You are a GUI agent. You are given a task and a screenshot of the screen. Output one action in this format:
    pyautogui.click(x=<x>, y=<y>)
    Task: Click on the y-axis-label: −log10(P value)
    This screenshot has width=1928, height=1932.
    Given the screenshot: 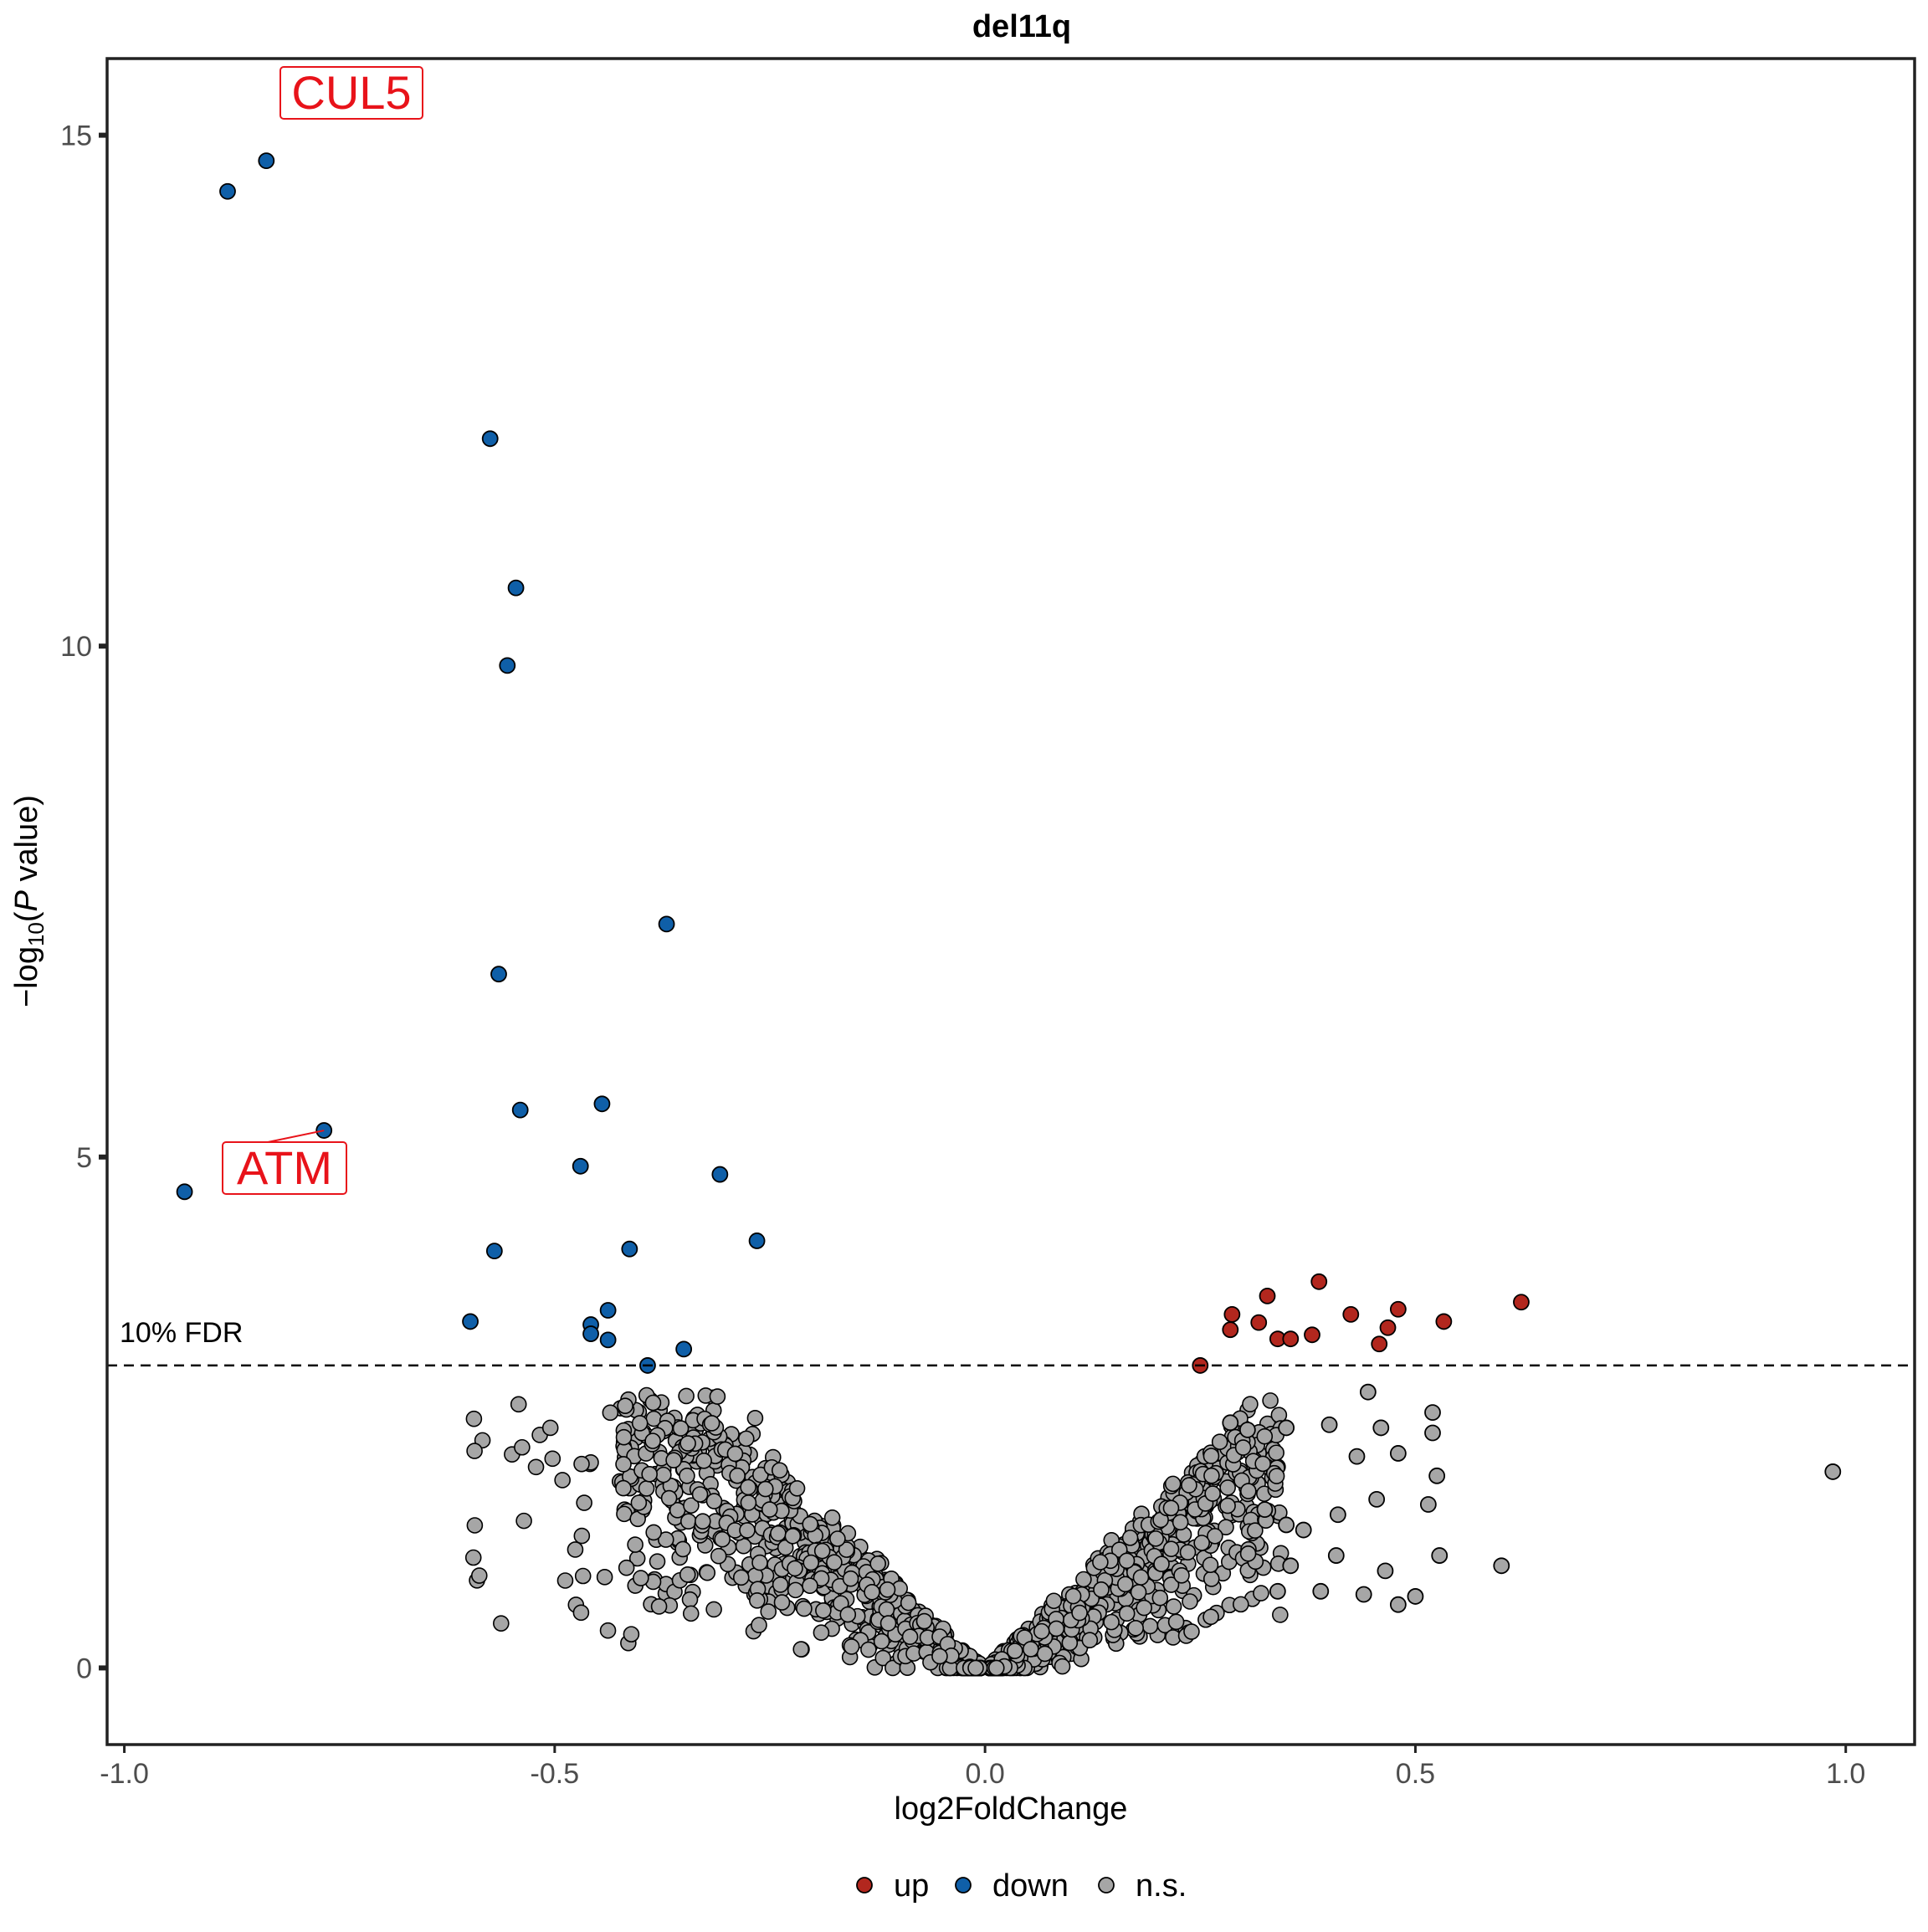 What is the action you would take?
    pyautogui.click(x=29, y=901)
    